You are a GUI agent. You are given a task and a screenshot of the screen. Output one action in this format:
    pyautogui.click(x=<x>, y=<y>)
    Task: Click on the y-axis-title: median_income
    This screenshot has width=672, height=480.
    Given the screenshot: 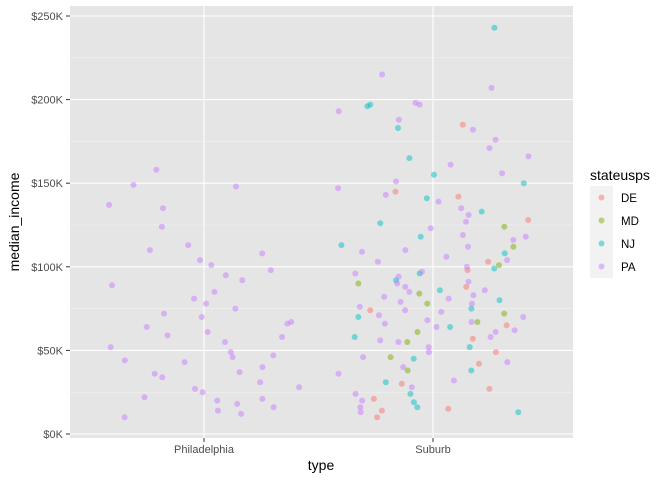 What is the action you would take?
    pyautogui.click(x=14, y=221)
    